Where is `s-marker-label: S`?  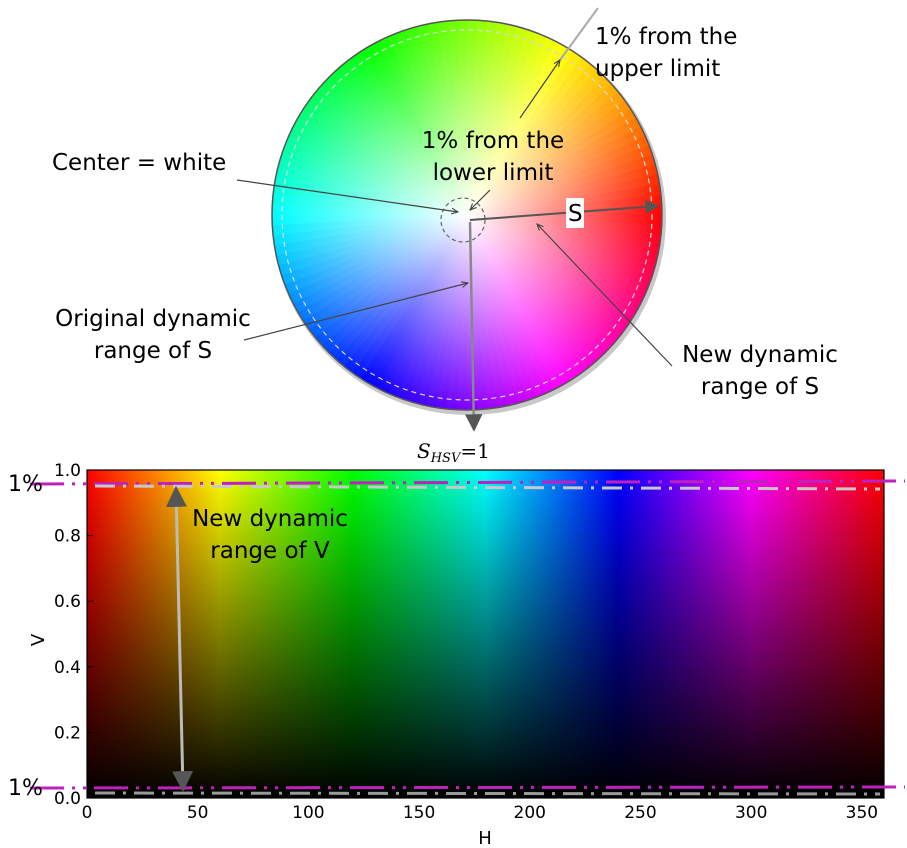
s-marker-label: S is located at coordinates (575, 214).